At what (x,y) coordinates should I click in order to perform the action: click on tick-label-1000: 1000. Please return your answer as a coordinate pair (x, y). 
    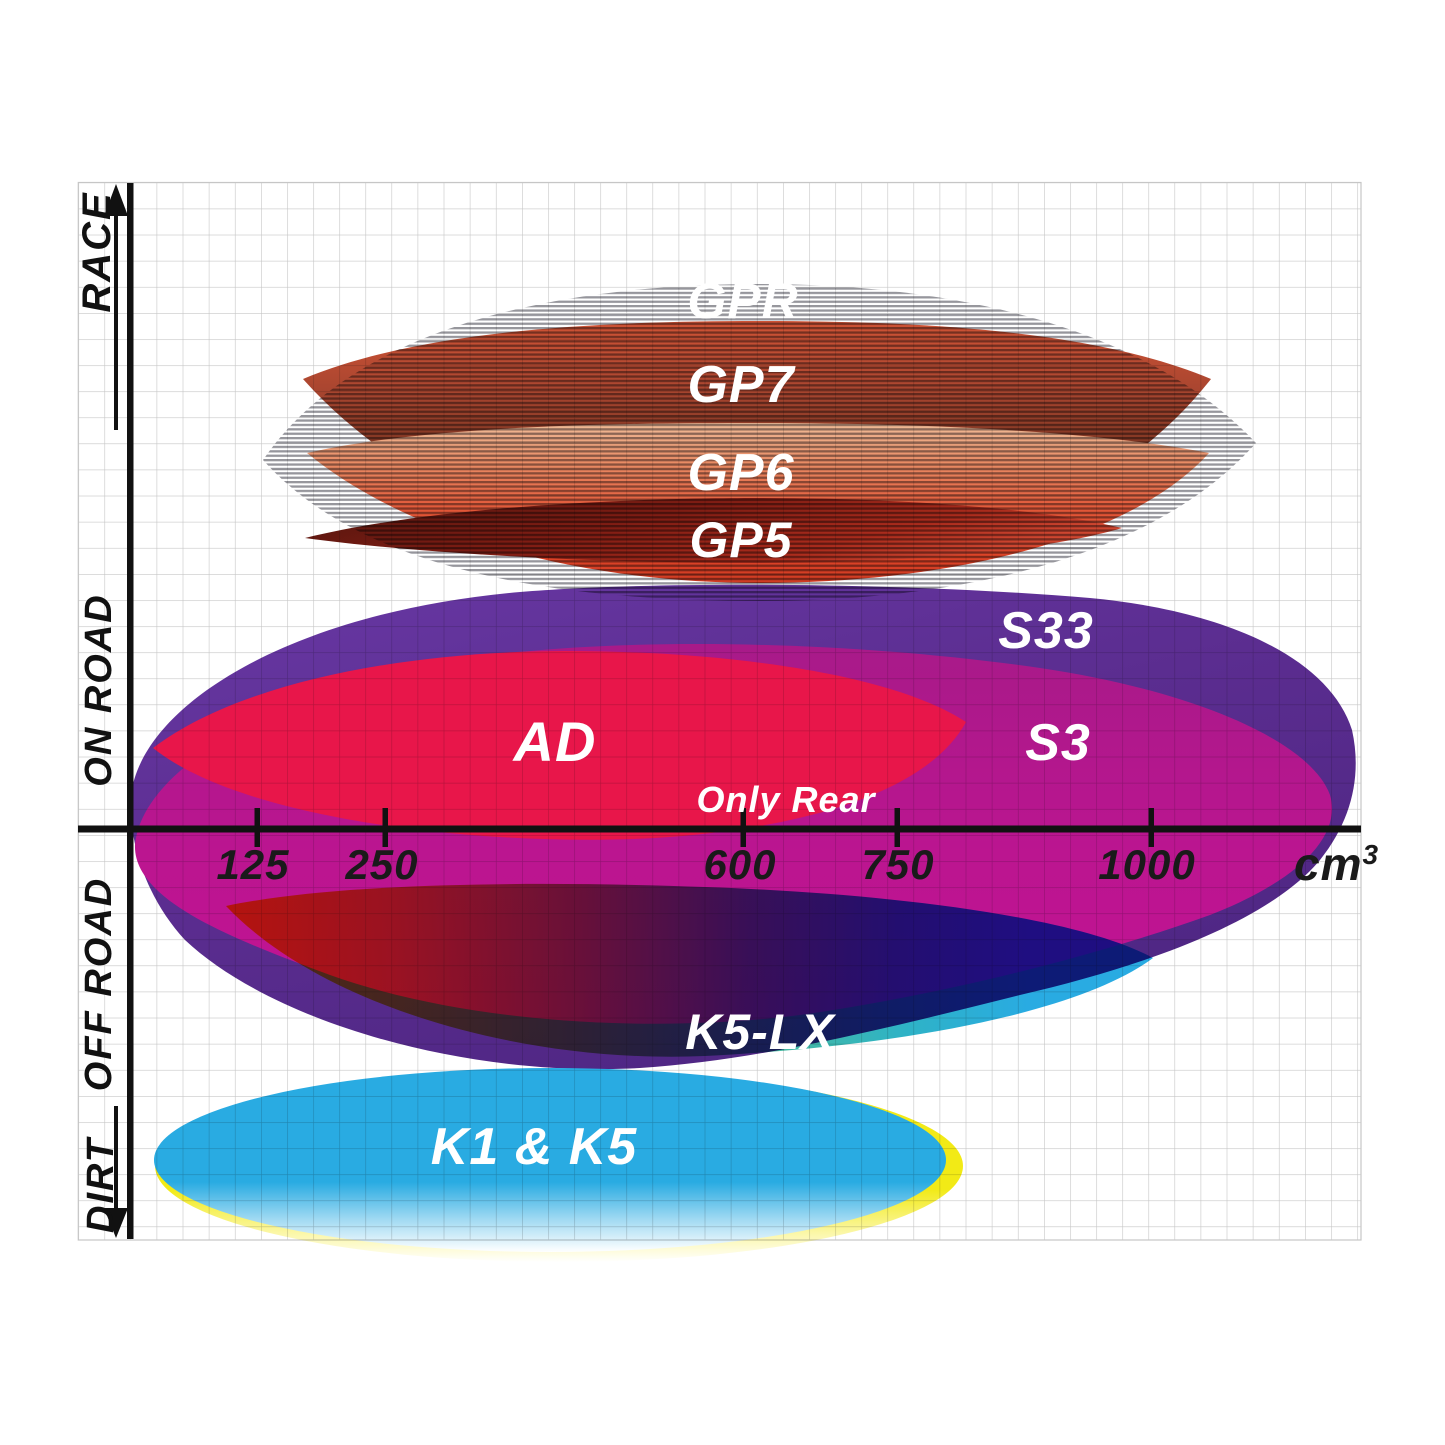
    Looking at the image, I should click on (1146, 864).